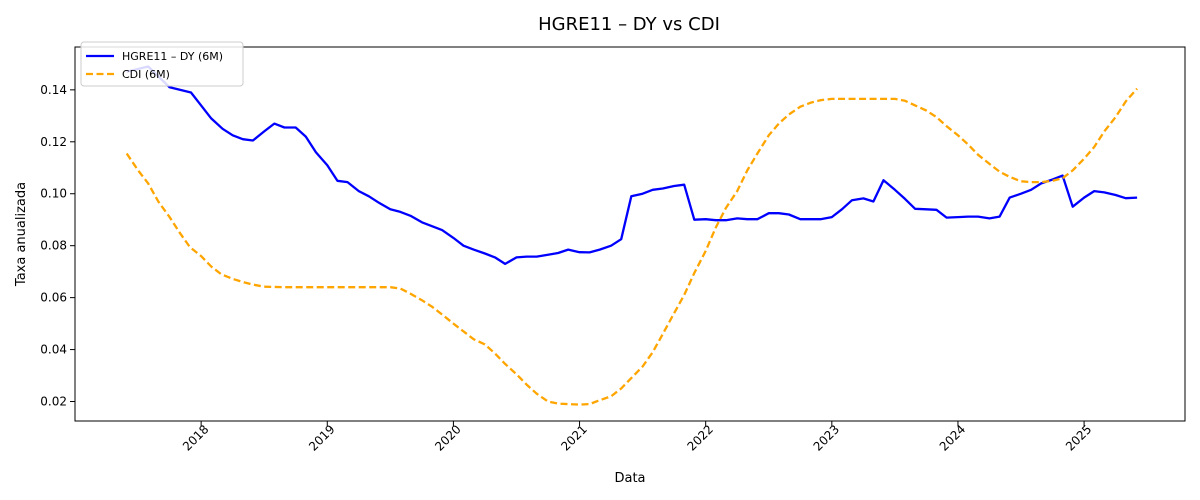 The height and width of the screenshot is (500, 1200). What do you see at coordinates (172, 56) in the screenshot?
I see `legend-entry: HGRE11 – DY (6M)` at bounding box center [172, 56].